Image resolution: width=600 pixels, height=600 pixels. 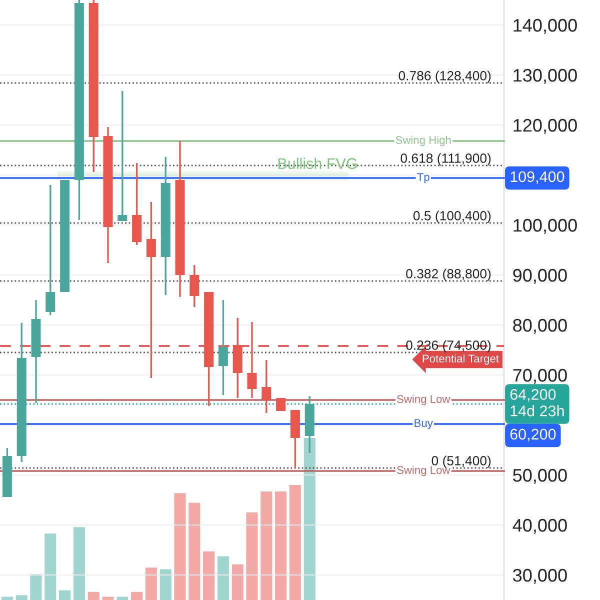 What do you see at coordinates (460, 359) in the screenshot?
I see `ref-line-label: Potential Target` at bounding box center [460, 359].